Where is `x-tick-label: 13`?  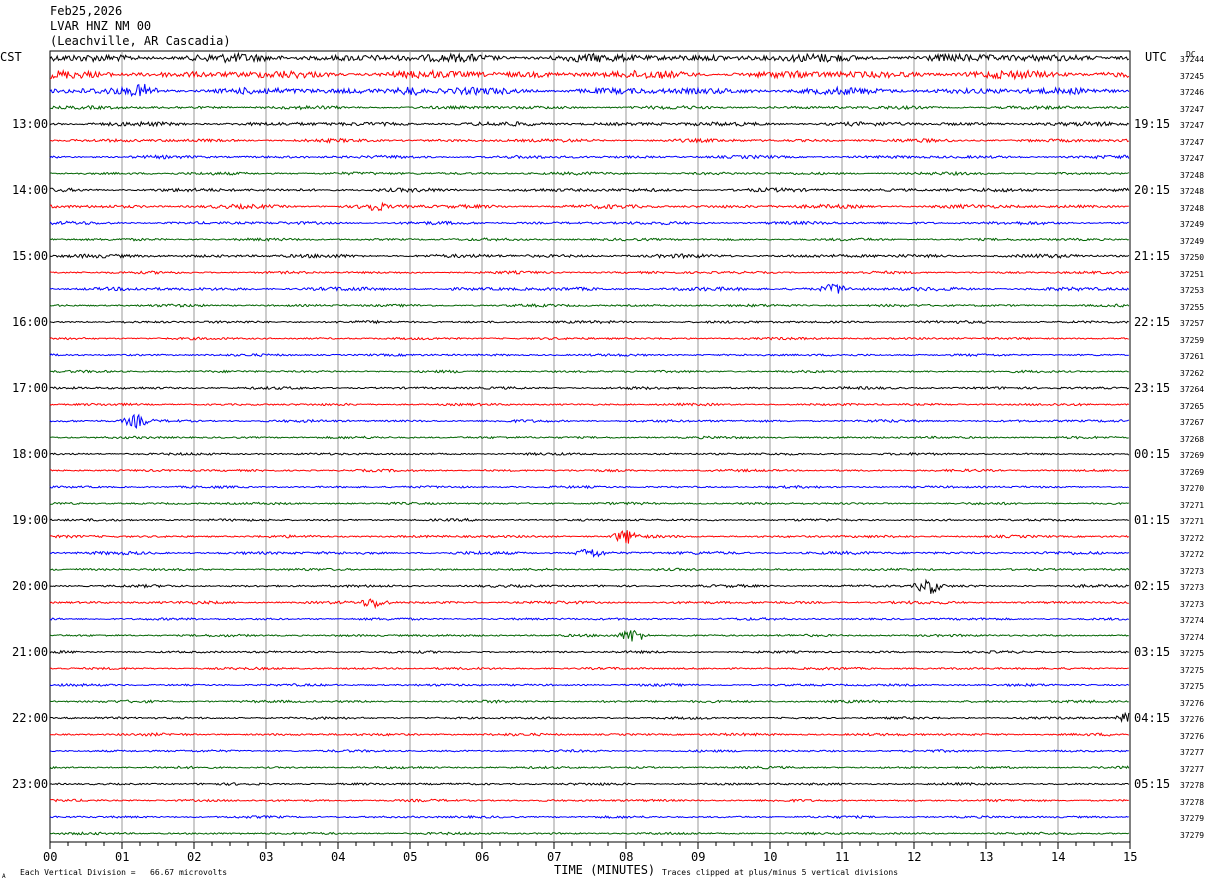
x-tick-label: 13 is located at coordinates (986, 857).